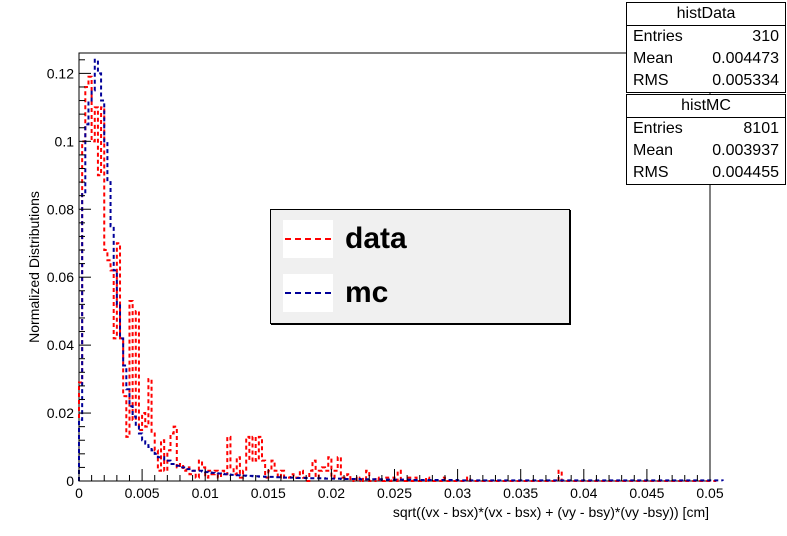  What do you see at coordinates (70, 481) in the screenshot?
I see `y-tick-label: 0` at bounding box center [70, 481].